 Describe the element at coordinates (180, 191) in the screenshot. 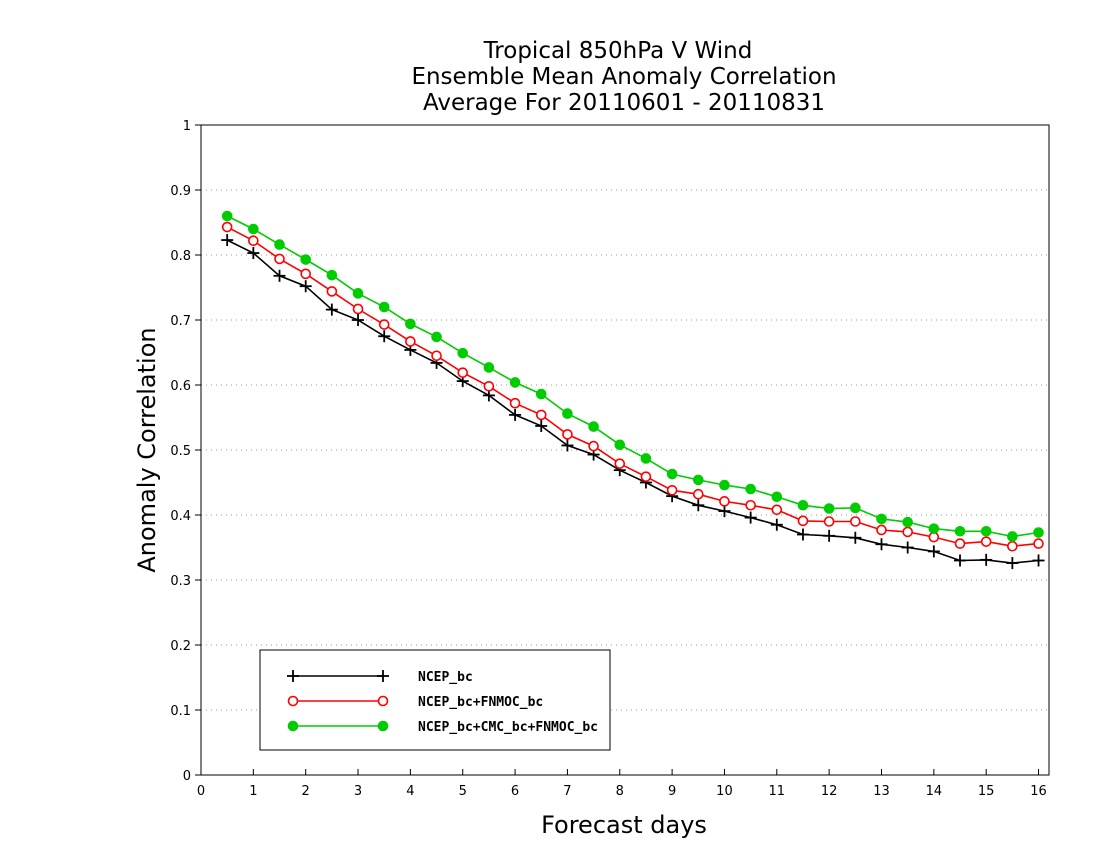

I see `y-tick-label-9: 0.9` at that location.